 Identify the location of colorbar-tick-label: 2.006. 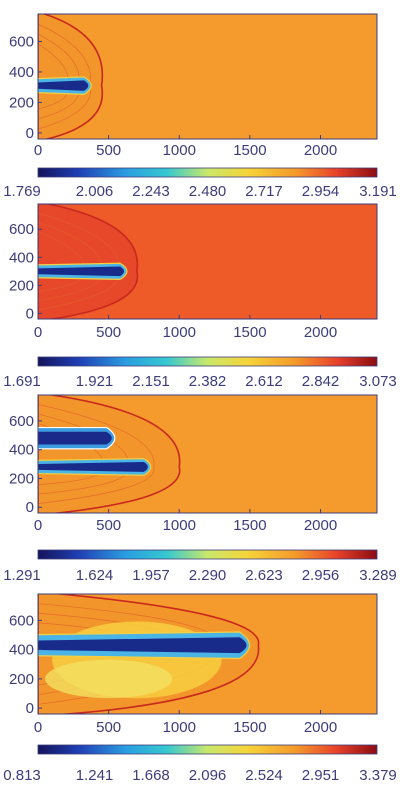
(95, 191).